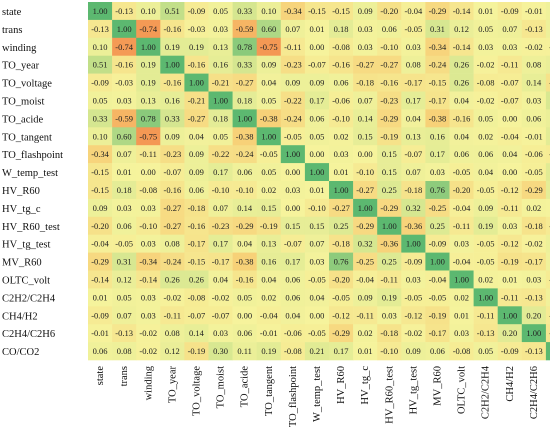 The height and width of the screenshot is (429, 550). I want to click on cell-value-label: 0.76, so click(437, 190).